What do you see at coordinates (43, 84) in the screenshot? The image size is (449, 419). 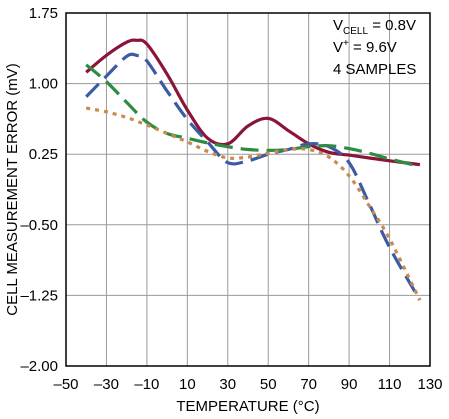 I see `y-tick-label: 1.00` at bounding box center [43, 84].